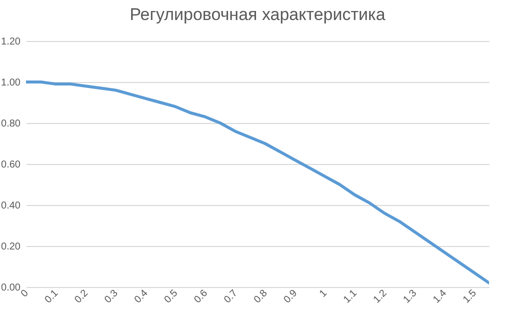 This screenshot has height=330, width=510. Describe the element at coordinates (258, 14) in the screenshot. I see `chart-title: Регулировочная характеристика` at that location.